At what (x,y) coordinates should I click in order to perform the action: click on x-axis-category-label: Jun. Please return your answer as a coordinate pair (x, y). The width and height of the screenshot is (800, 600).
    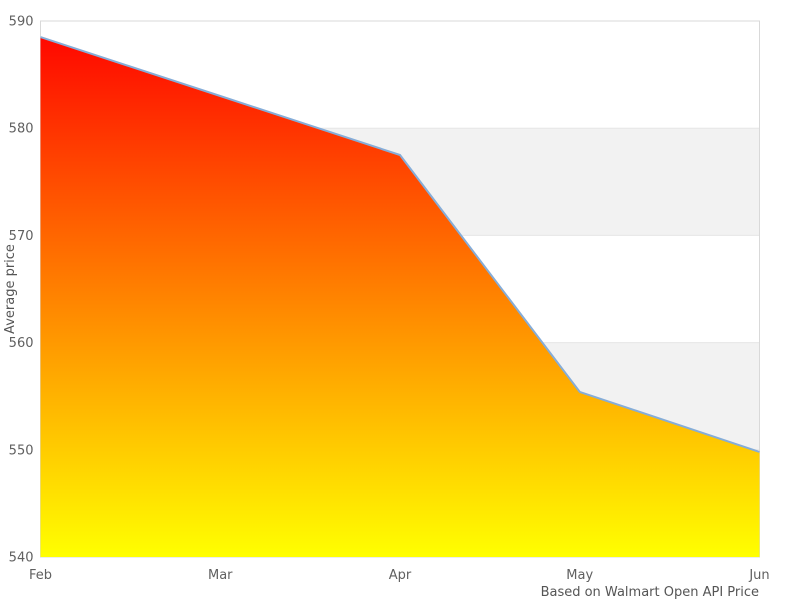
    Looking at the image, I should click on (758, 575).